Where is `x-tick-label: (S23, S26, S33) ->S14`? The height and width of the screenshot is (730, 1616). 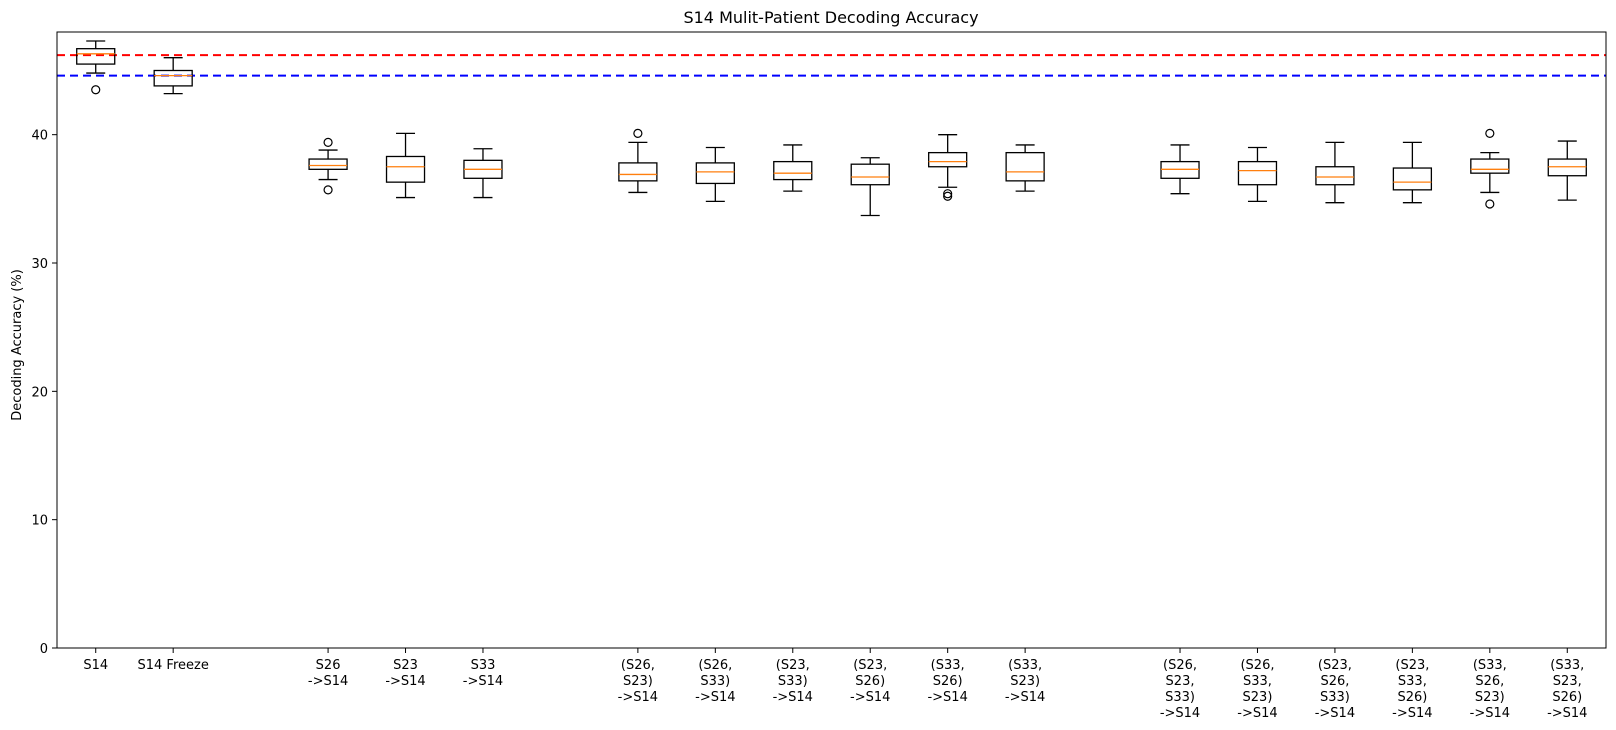
x-tick-label: (S23, S26, S33) ->S14 is located at coordinates (1335, 689).